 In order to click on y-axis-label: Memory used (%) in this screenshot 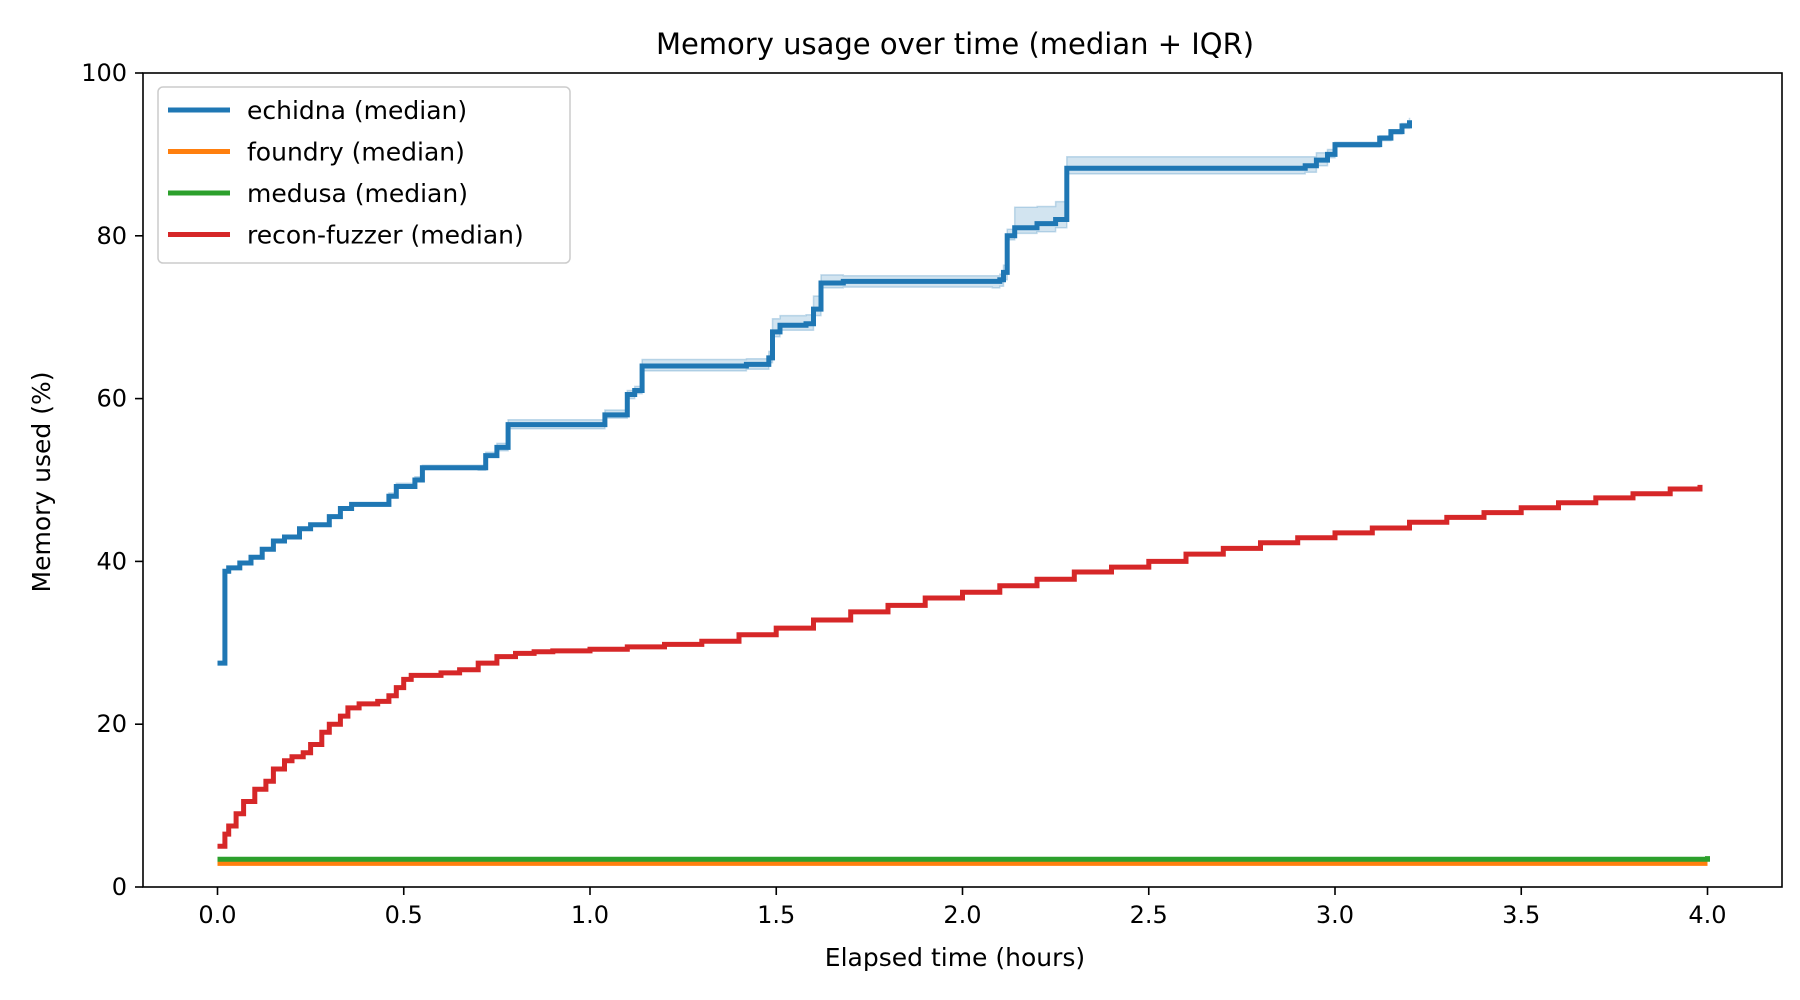, I will do `click(41, 482)`.